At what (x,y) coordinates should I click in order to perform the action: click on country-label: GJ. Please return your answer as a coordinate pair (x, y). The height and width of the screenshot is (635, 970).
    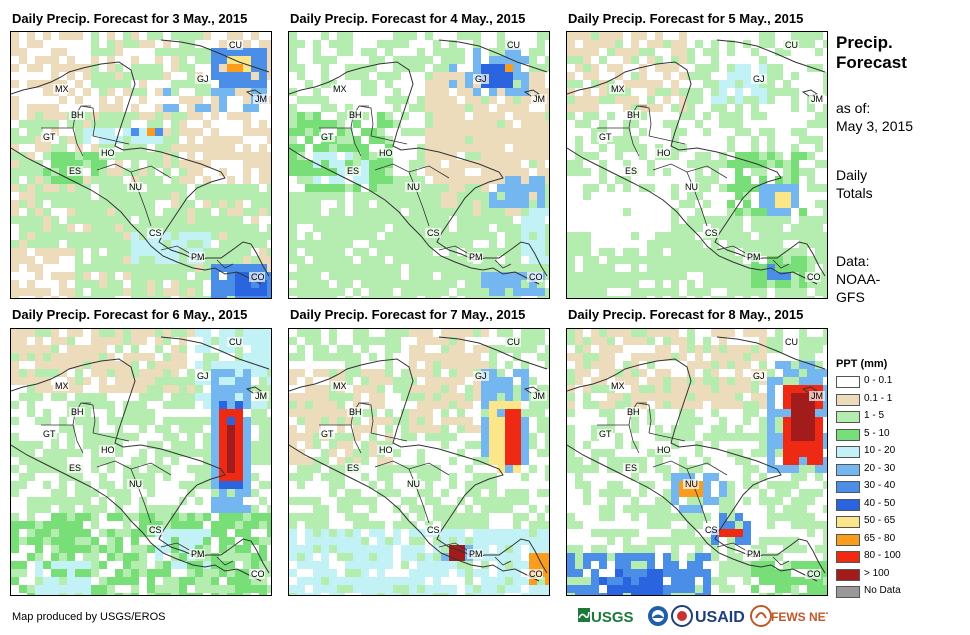
    Looking at the image, I should click on (203, 79).